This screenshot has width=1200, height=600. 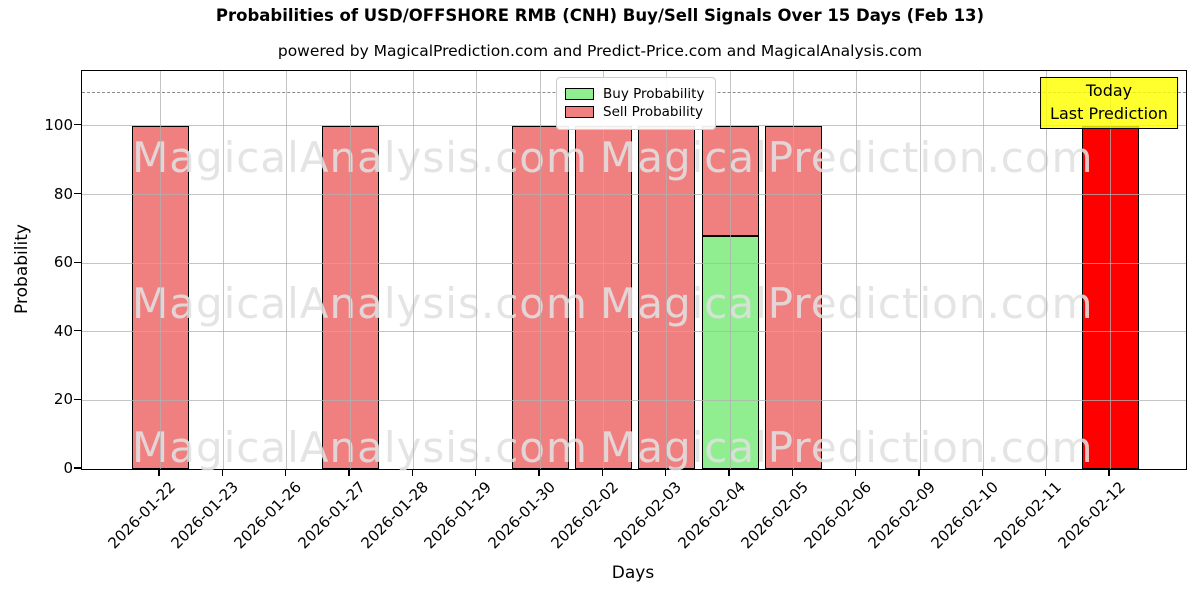 I want to click on x-tick-label: 2026-02-05, so click(x=775, y=515).